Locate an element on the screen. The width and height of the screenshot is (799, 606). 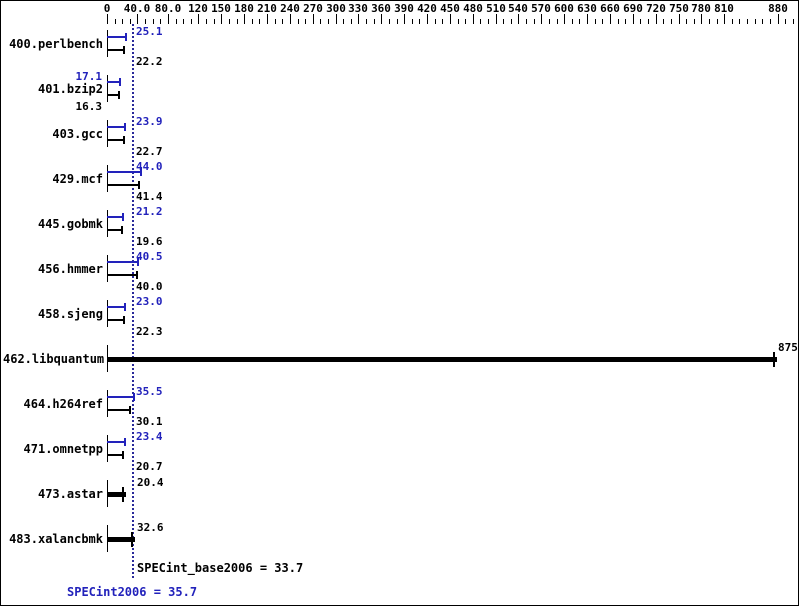
axis-tick-label: 720 is located at coordinates (656, 8).